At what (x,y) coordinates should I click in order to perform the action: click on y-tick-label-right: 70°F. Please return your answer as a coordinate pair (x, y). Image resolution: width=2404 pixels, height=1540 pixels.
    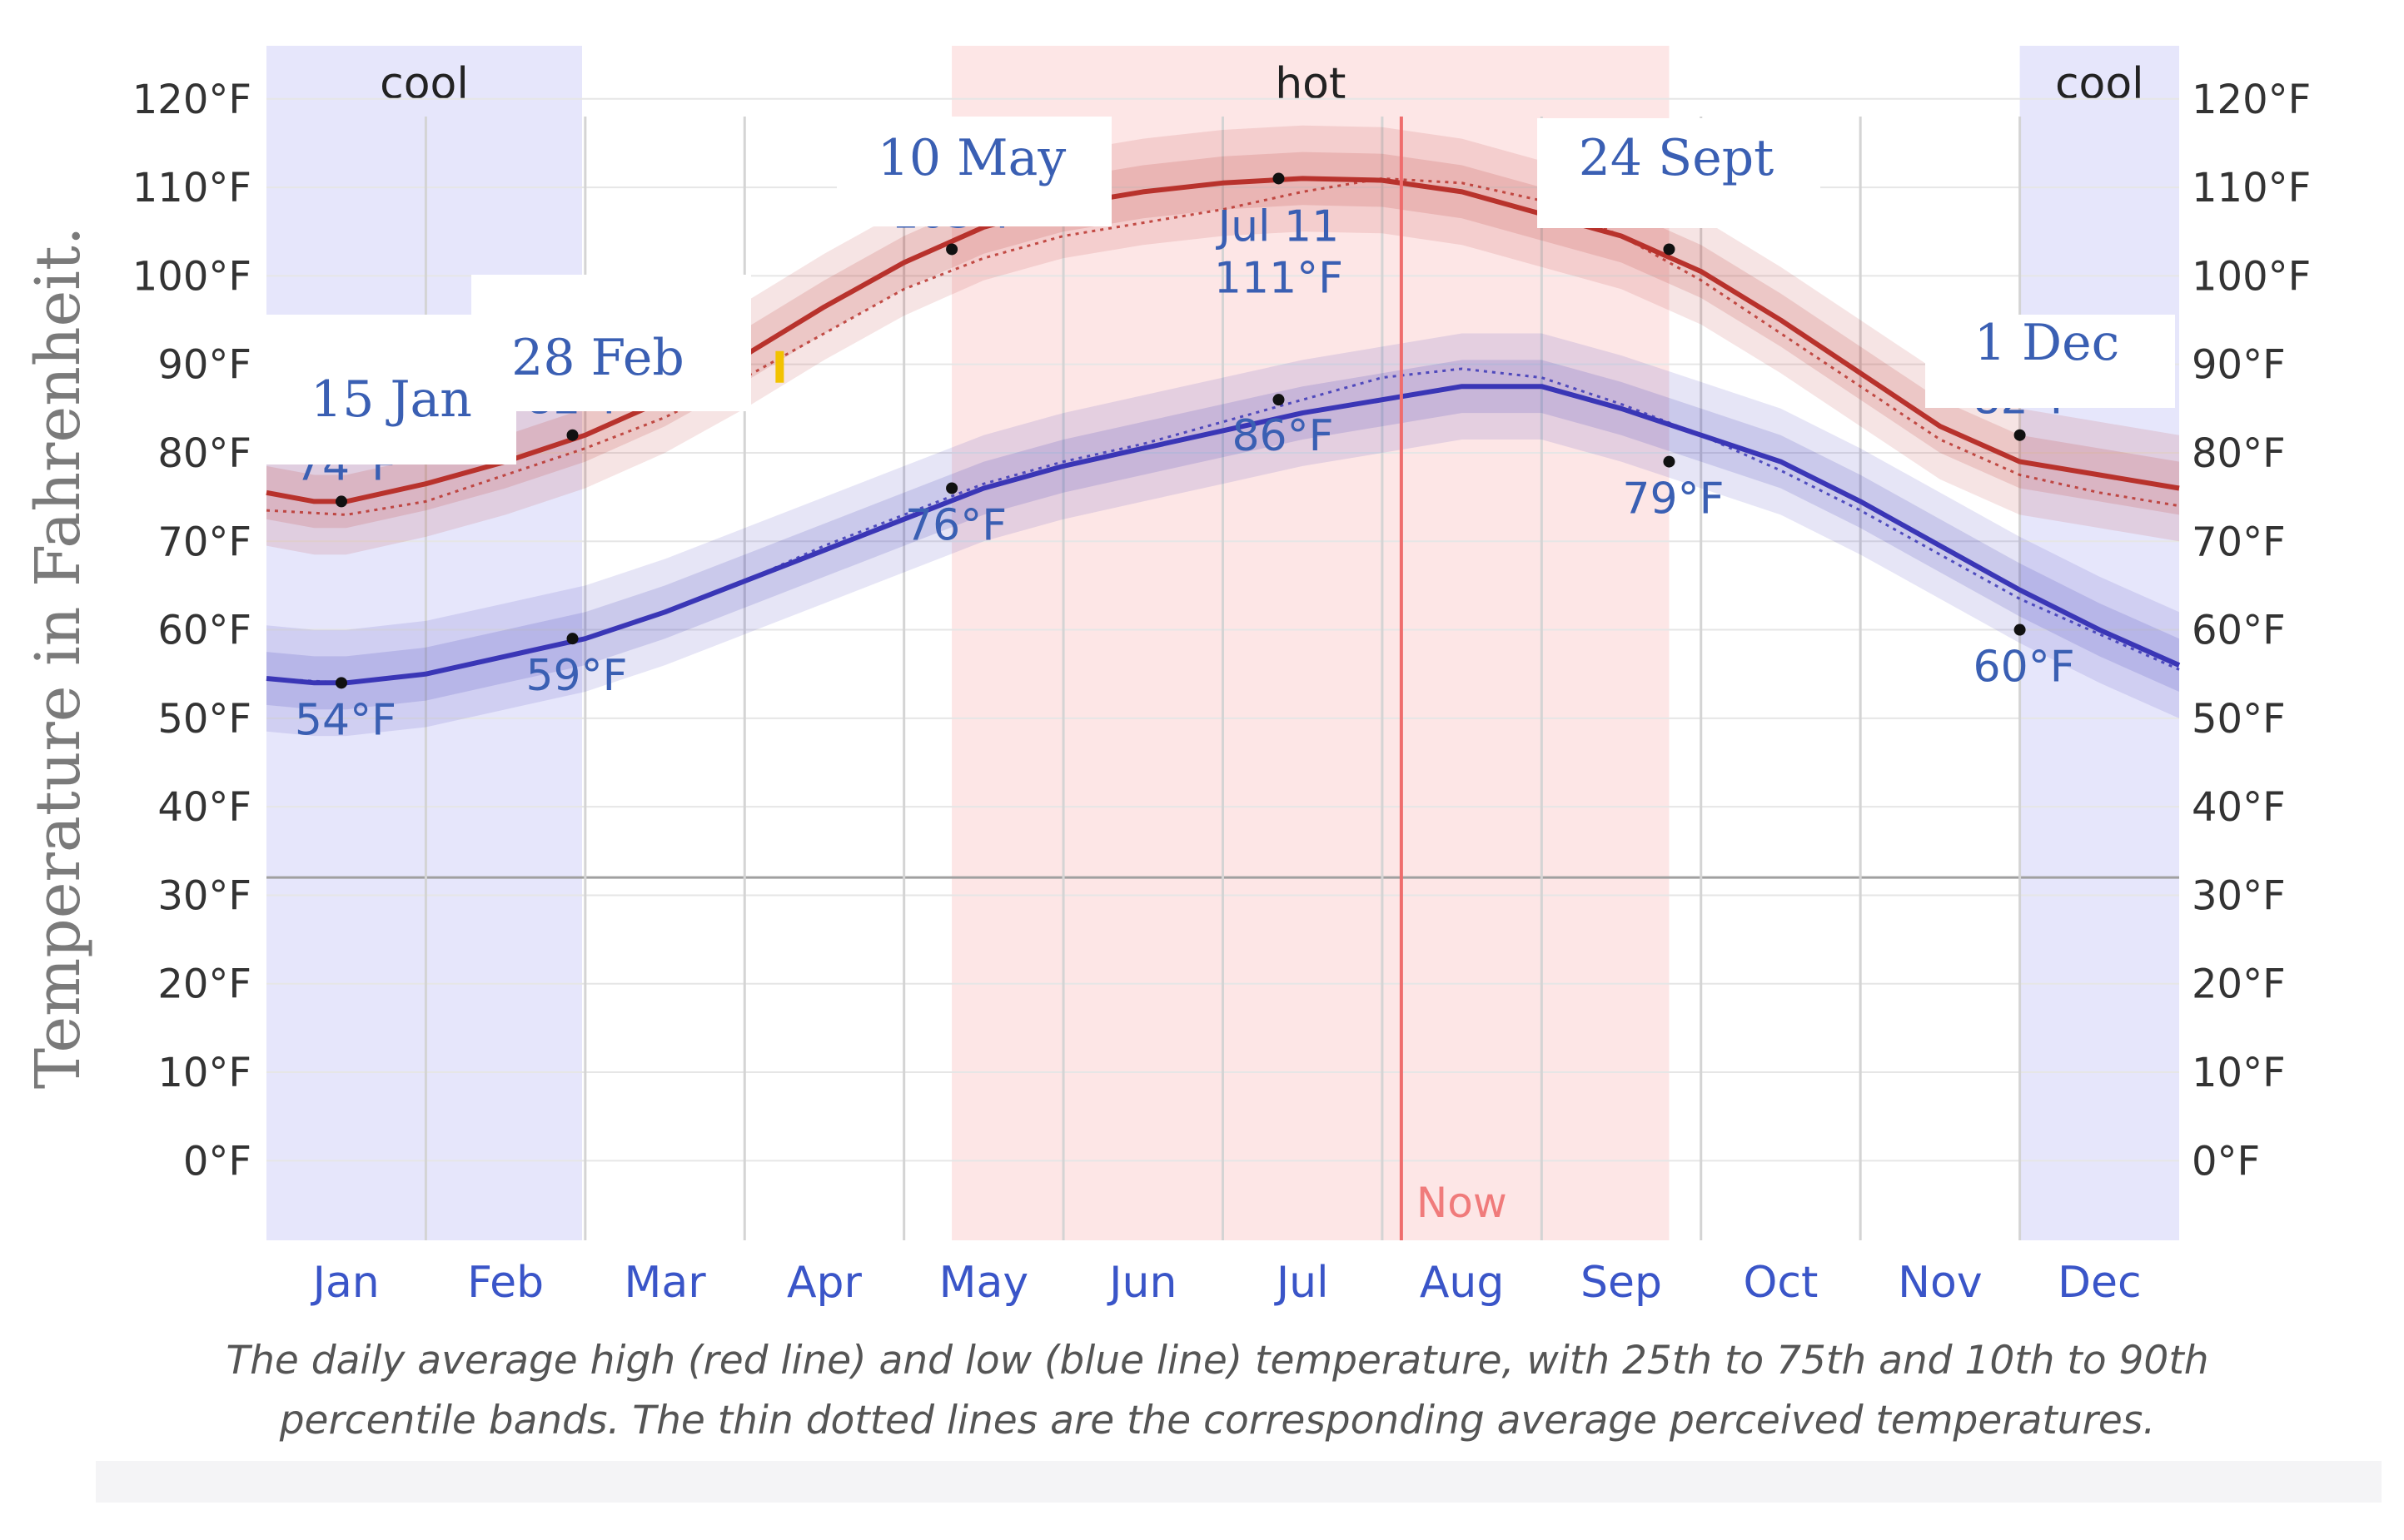
    Looking at the image, I should click on (2239, 542).